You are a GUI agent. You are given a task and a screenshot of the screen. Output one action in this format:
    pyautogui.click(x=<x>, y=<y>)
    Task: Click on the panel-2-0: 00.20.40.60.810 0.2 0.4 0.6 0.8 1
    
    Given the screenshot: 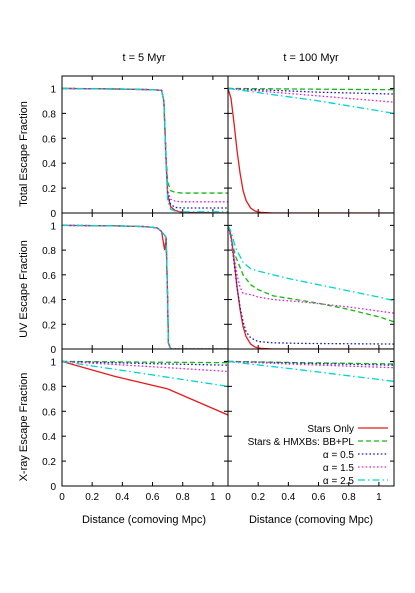 What is the action you would take?
    pyautogui.click(x=135, y=425)
    